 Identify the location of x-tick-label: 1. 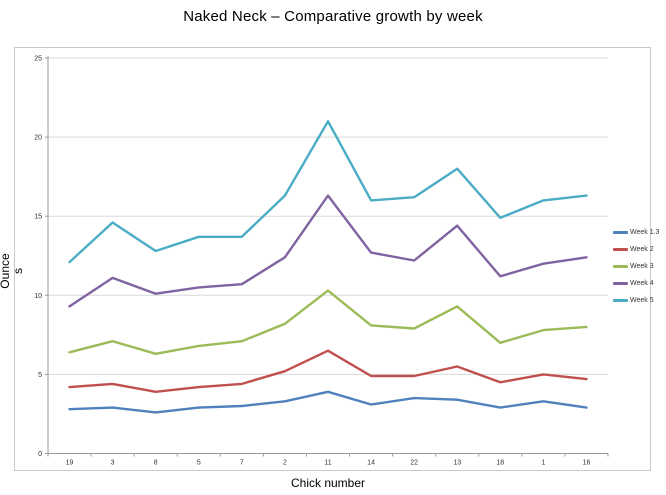
(543, 463).